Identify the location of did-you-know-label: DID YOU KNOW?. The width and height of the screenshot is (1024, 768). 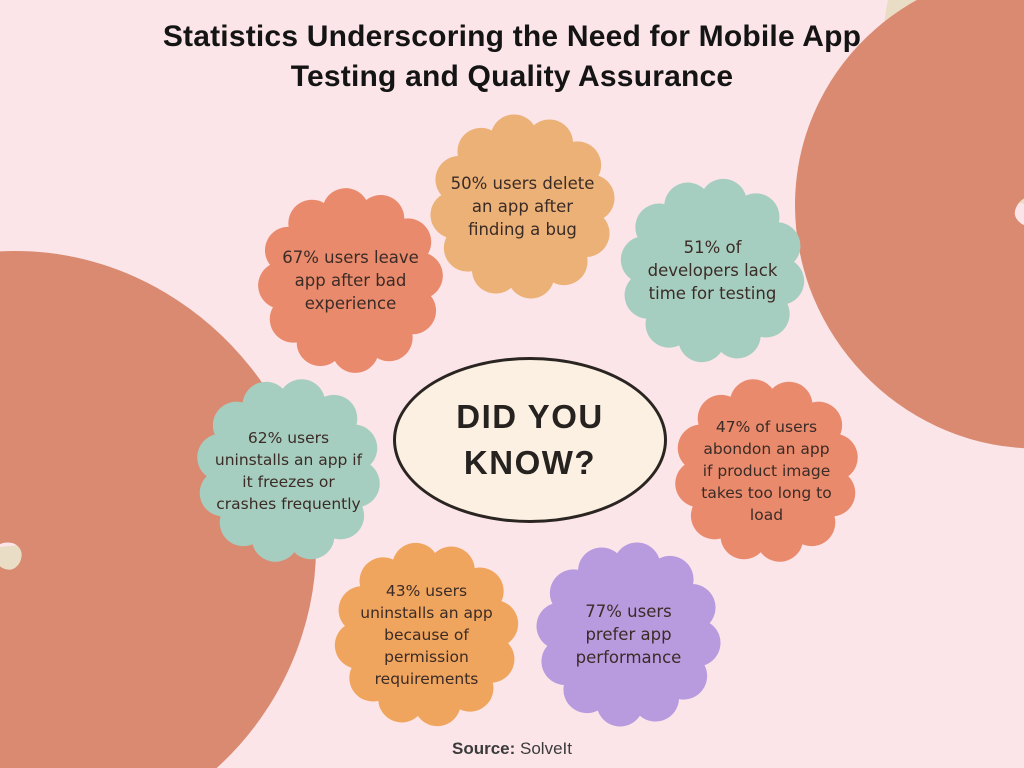
(530, 439).